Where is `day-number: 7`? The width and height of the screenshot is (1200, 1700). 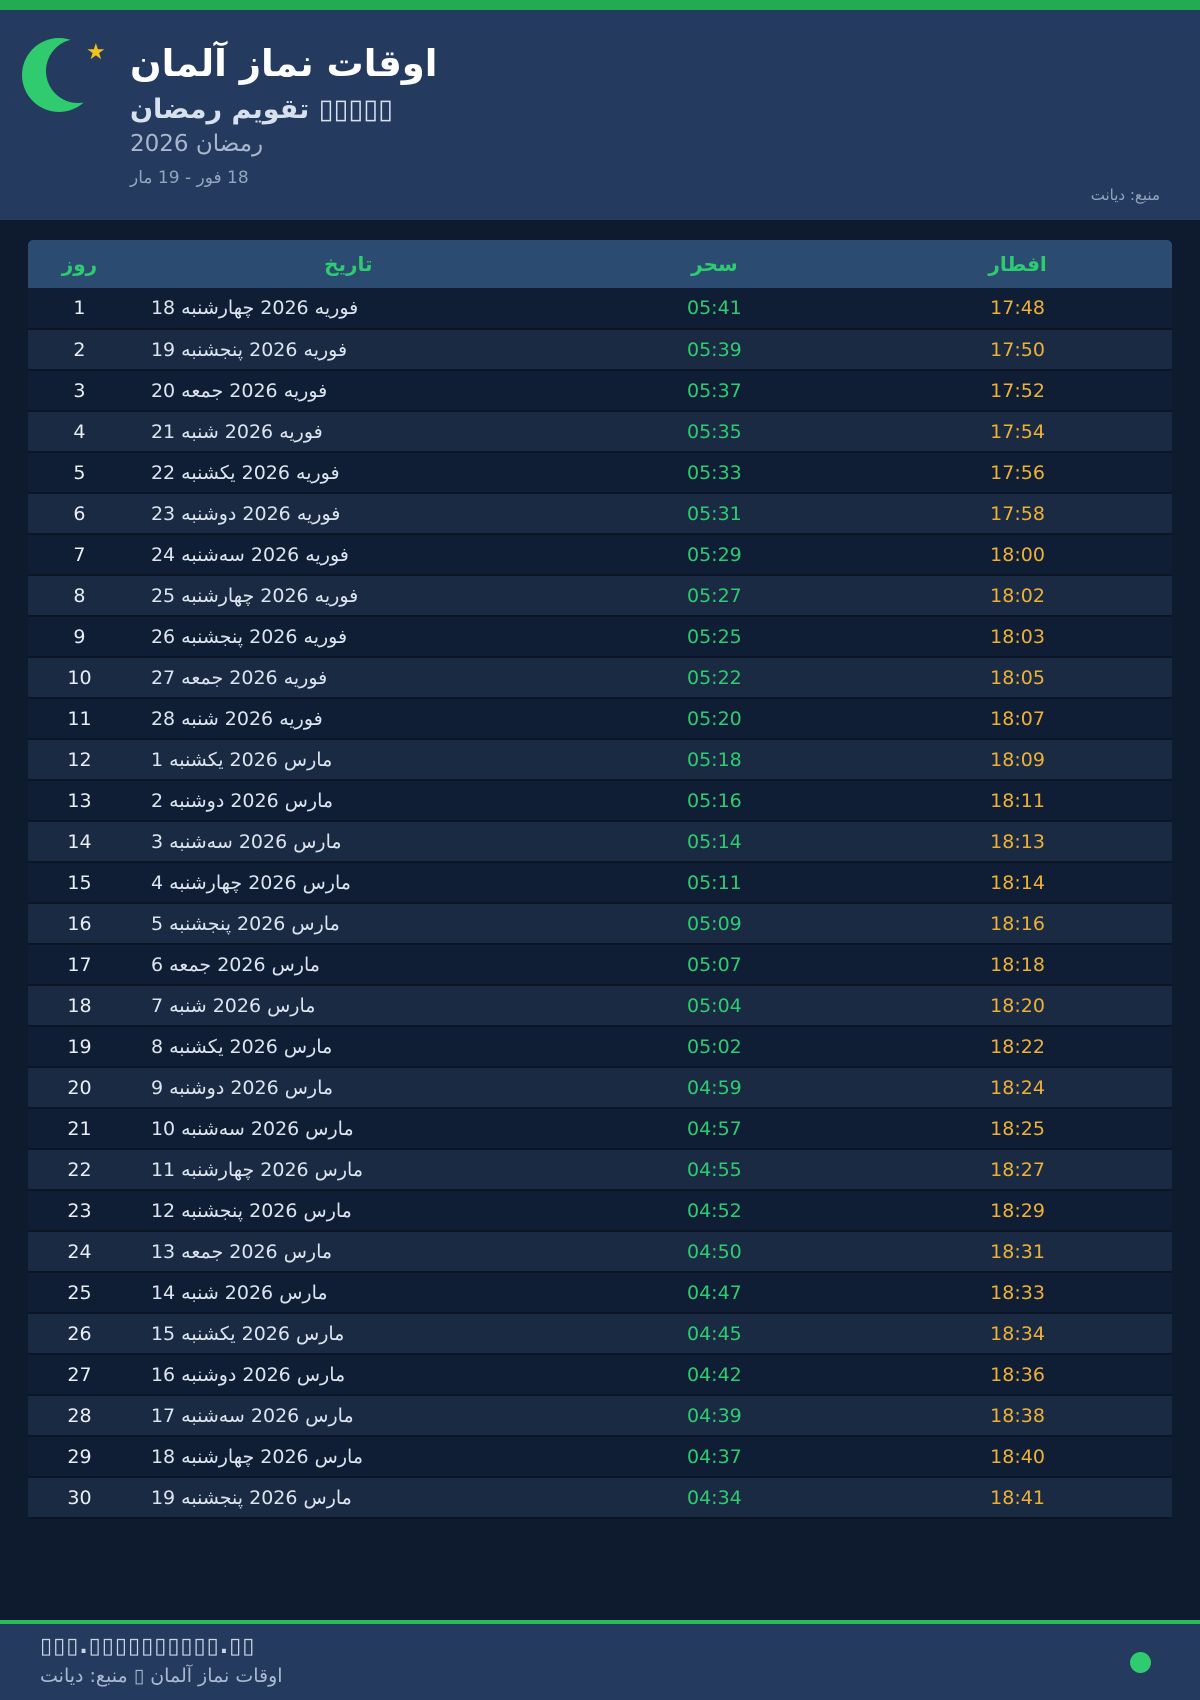 day-number: 7 is located at coordinates (79, 555).